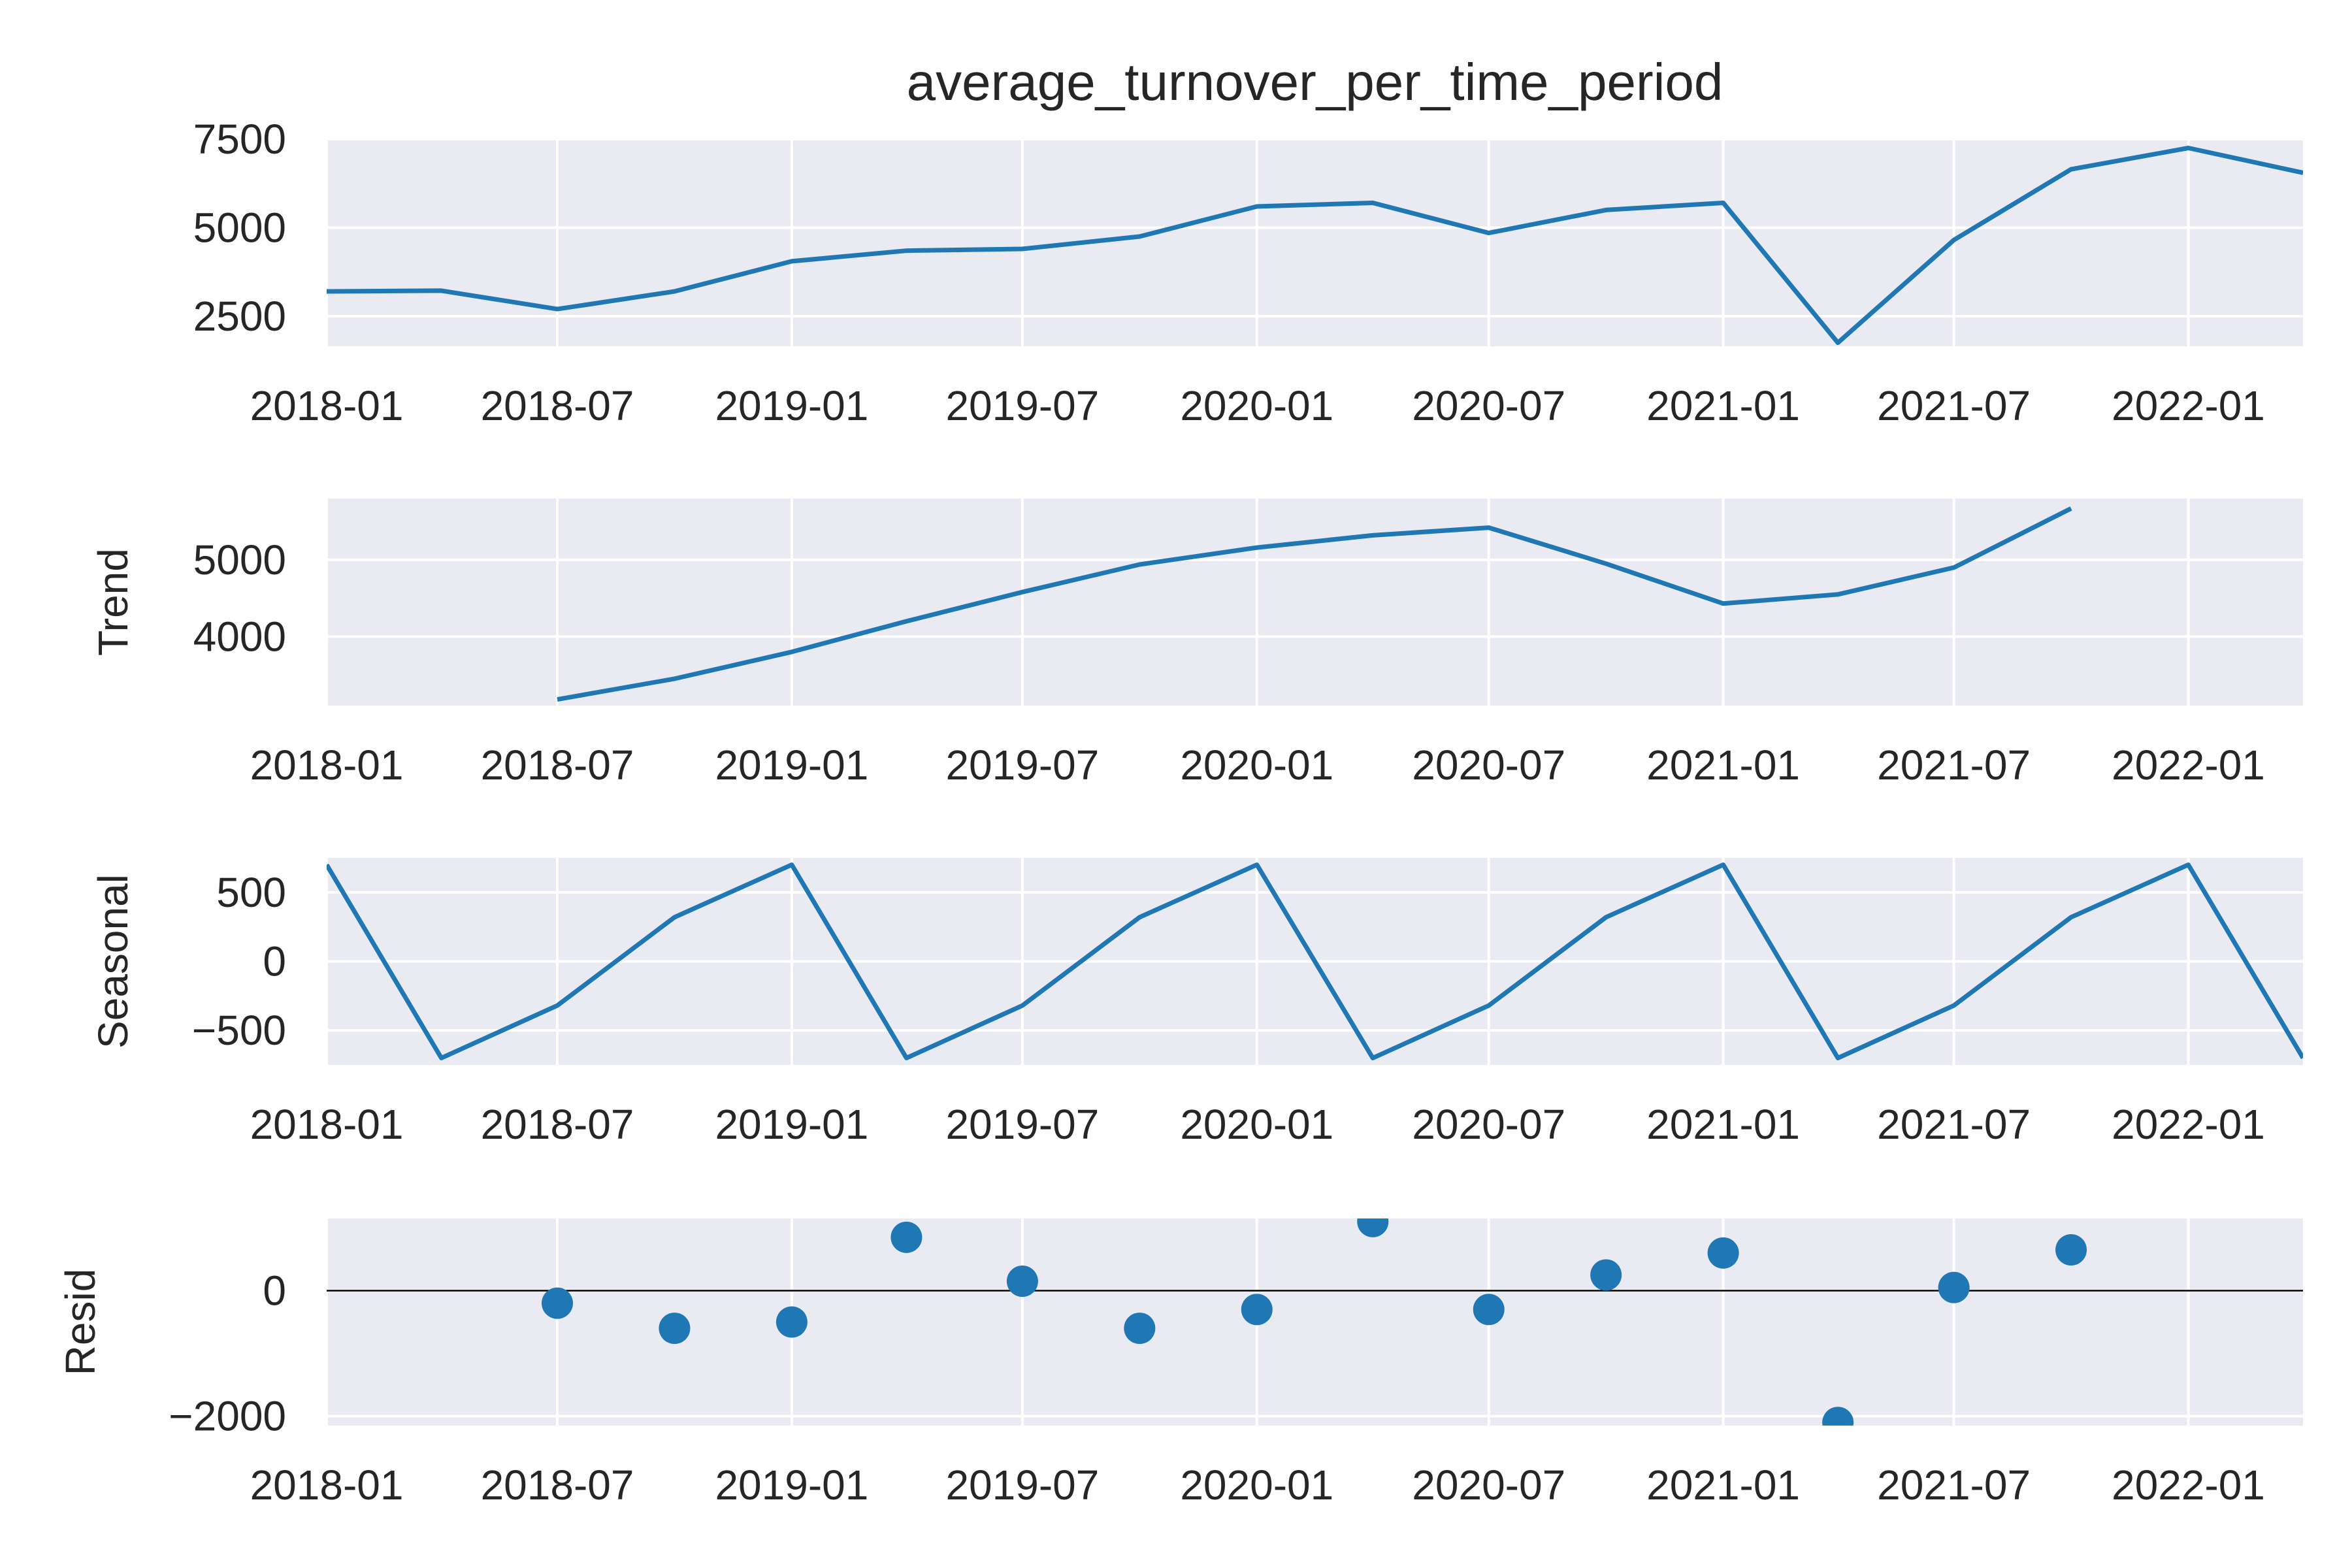 This screenshot has height=1568, width=2352. What do you see at coordinates (113, 602) in the screenshot?
I see `y-axis-label: Trend` at bounding box center [113, 602].